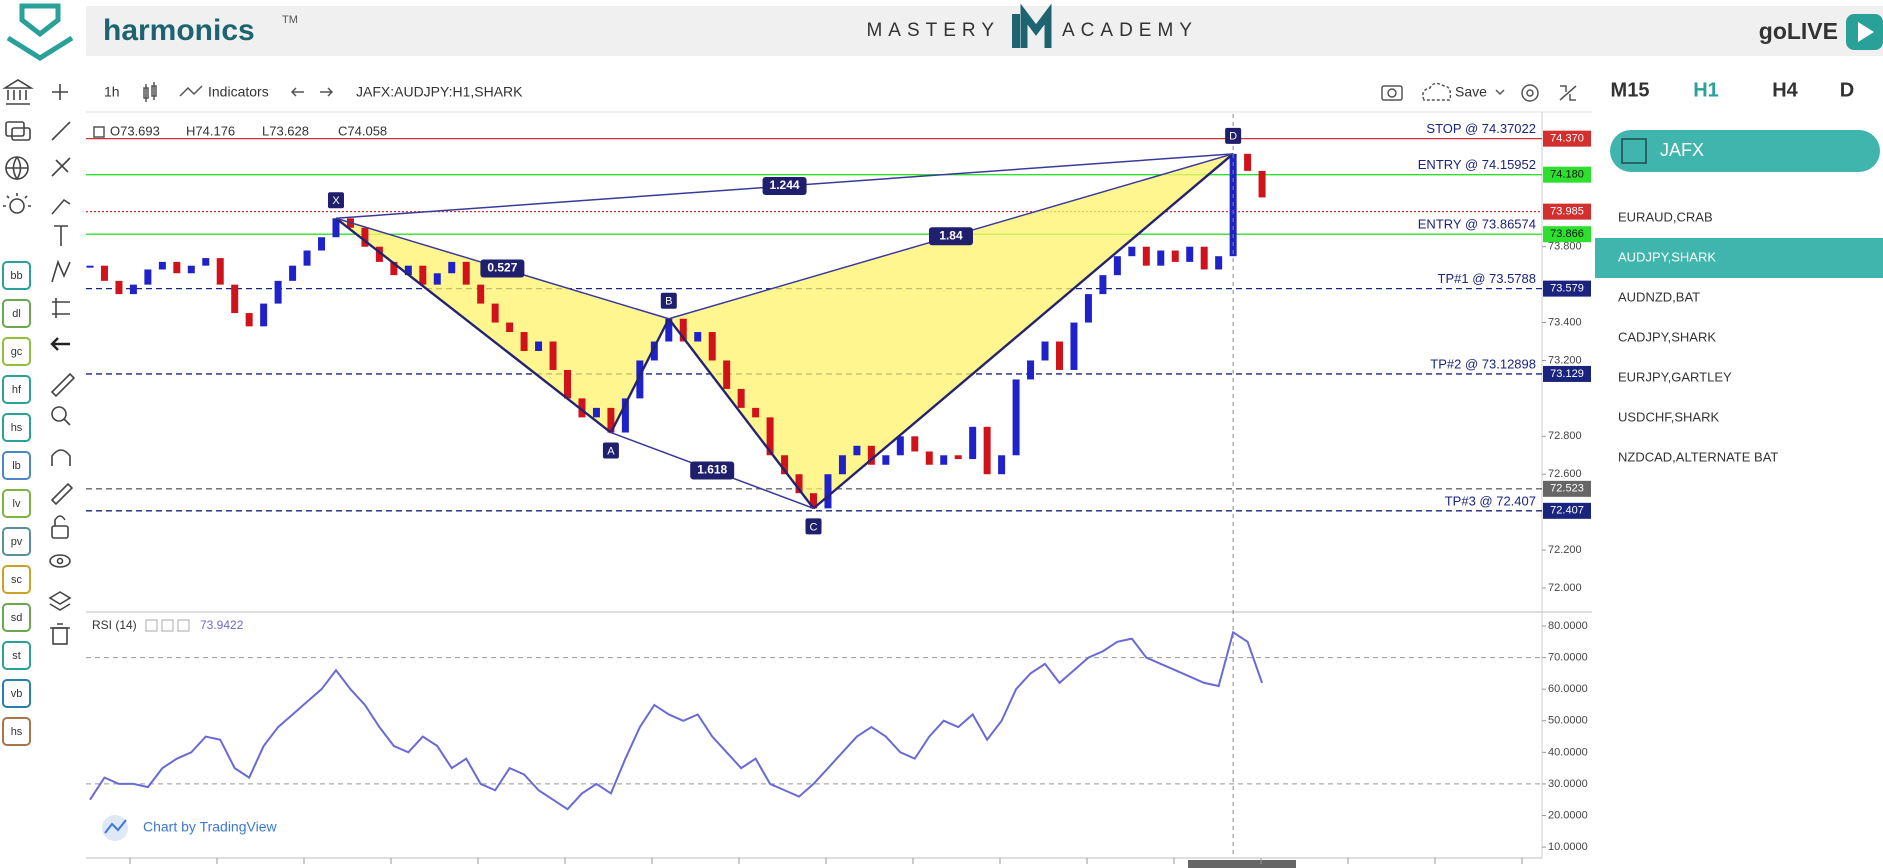 This screenshot has height=868, width=1883. I want to click on level-tag-label: 73.985, so click(1567, 212).